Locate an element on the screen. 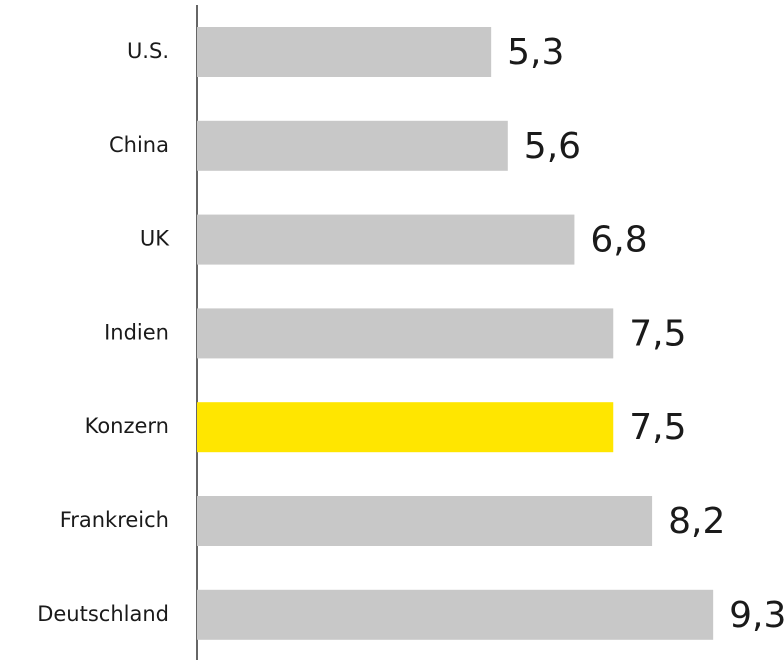 Image resolution: width=784 pixels, height=664 pixels. category-label: UK is located at coordinates (155, 239).